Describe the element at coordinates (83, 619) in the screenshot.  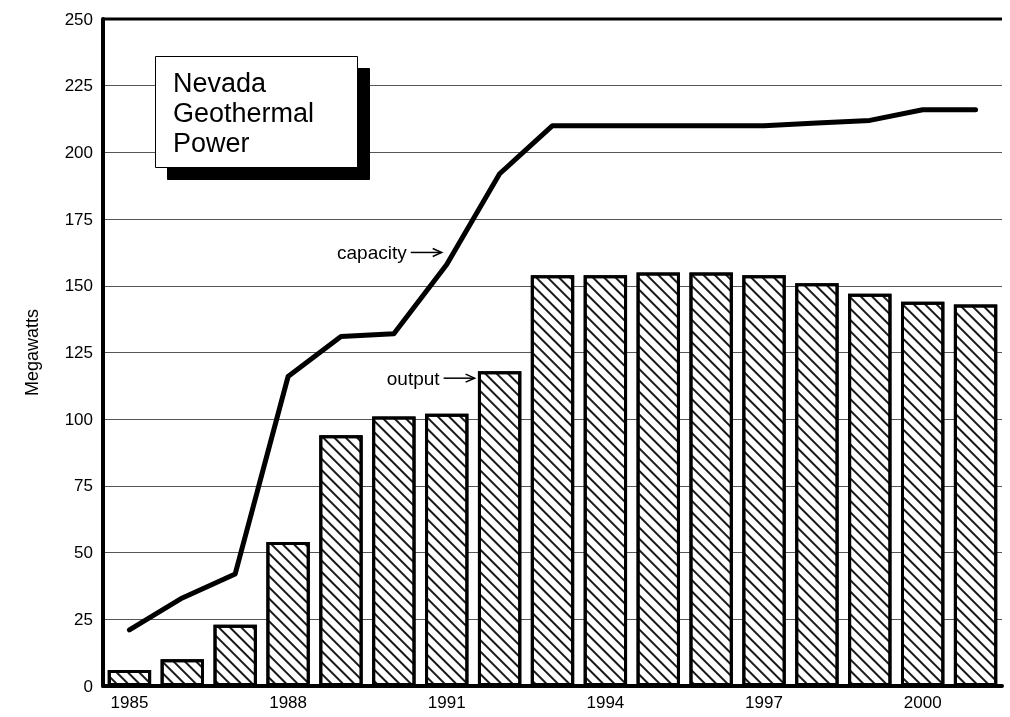
I see `y-tick-label: 25` at that location.